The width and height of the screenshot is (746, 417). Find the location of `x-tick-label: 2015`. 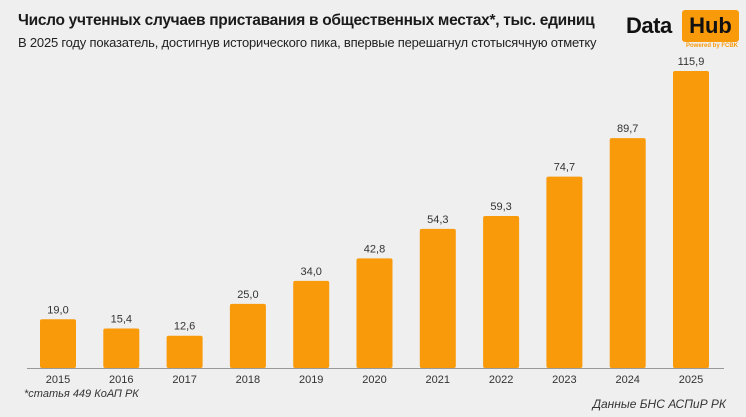

x-tick-label: 2015 is located at coordinates (58, 380).